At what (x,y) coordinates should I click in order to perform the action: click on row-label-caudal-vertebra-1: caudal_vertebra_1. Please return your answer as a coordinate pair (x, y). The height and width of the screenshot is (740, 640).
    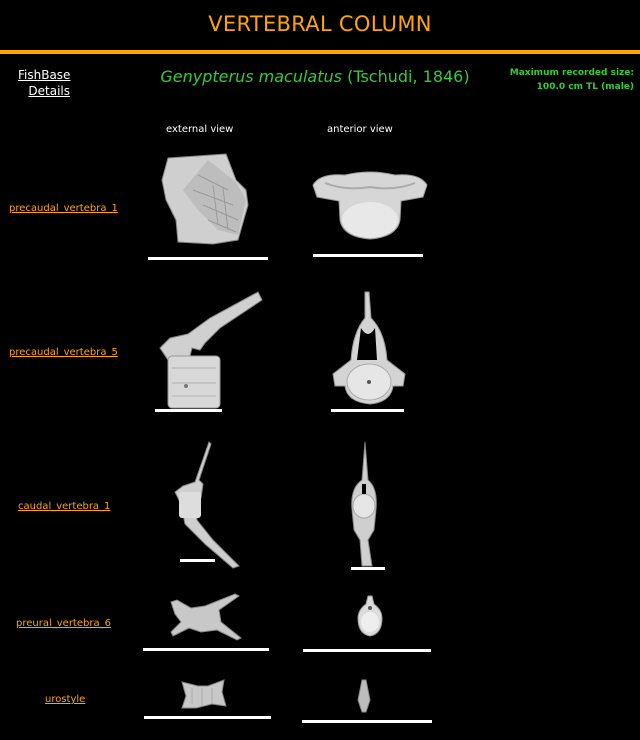
    Looking at the image, I should click on (64, 506).